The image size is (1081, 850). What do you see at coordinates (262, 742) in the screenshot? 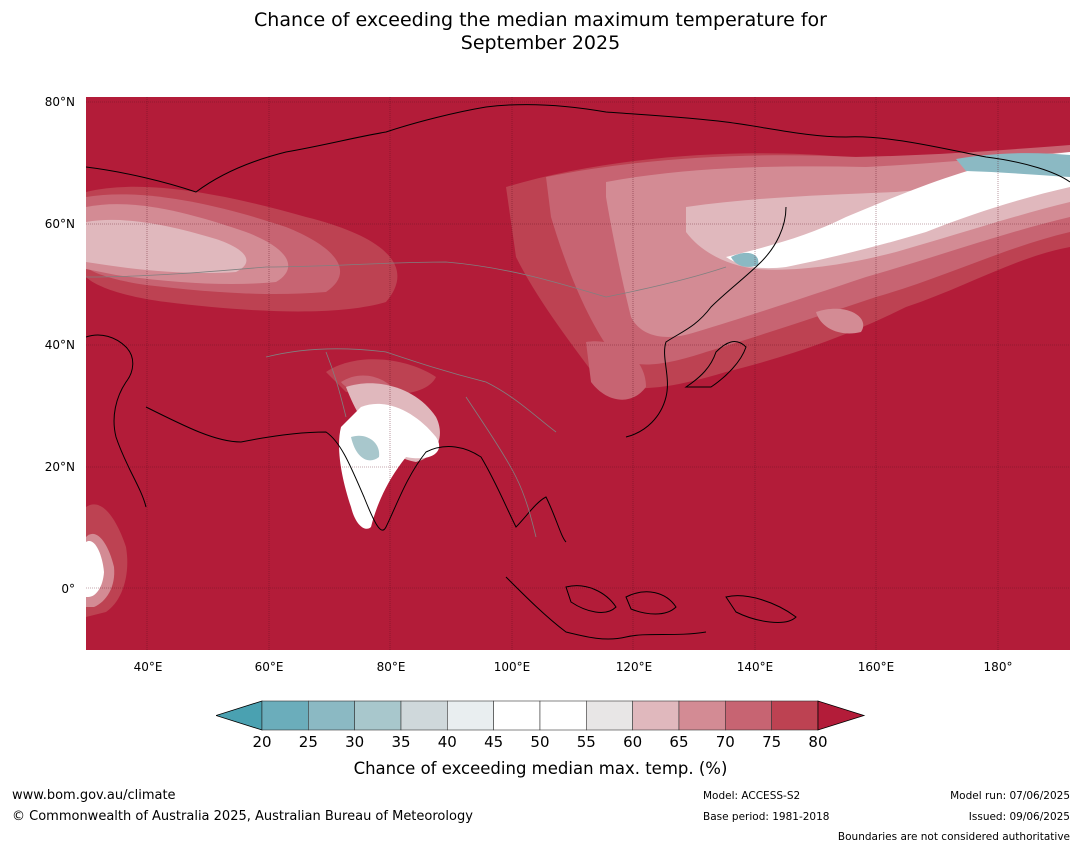
I see `colorbar-tick-label: 20` at bounding box center [262, 742].